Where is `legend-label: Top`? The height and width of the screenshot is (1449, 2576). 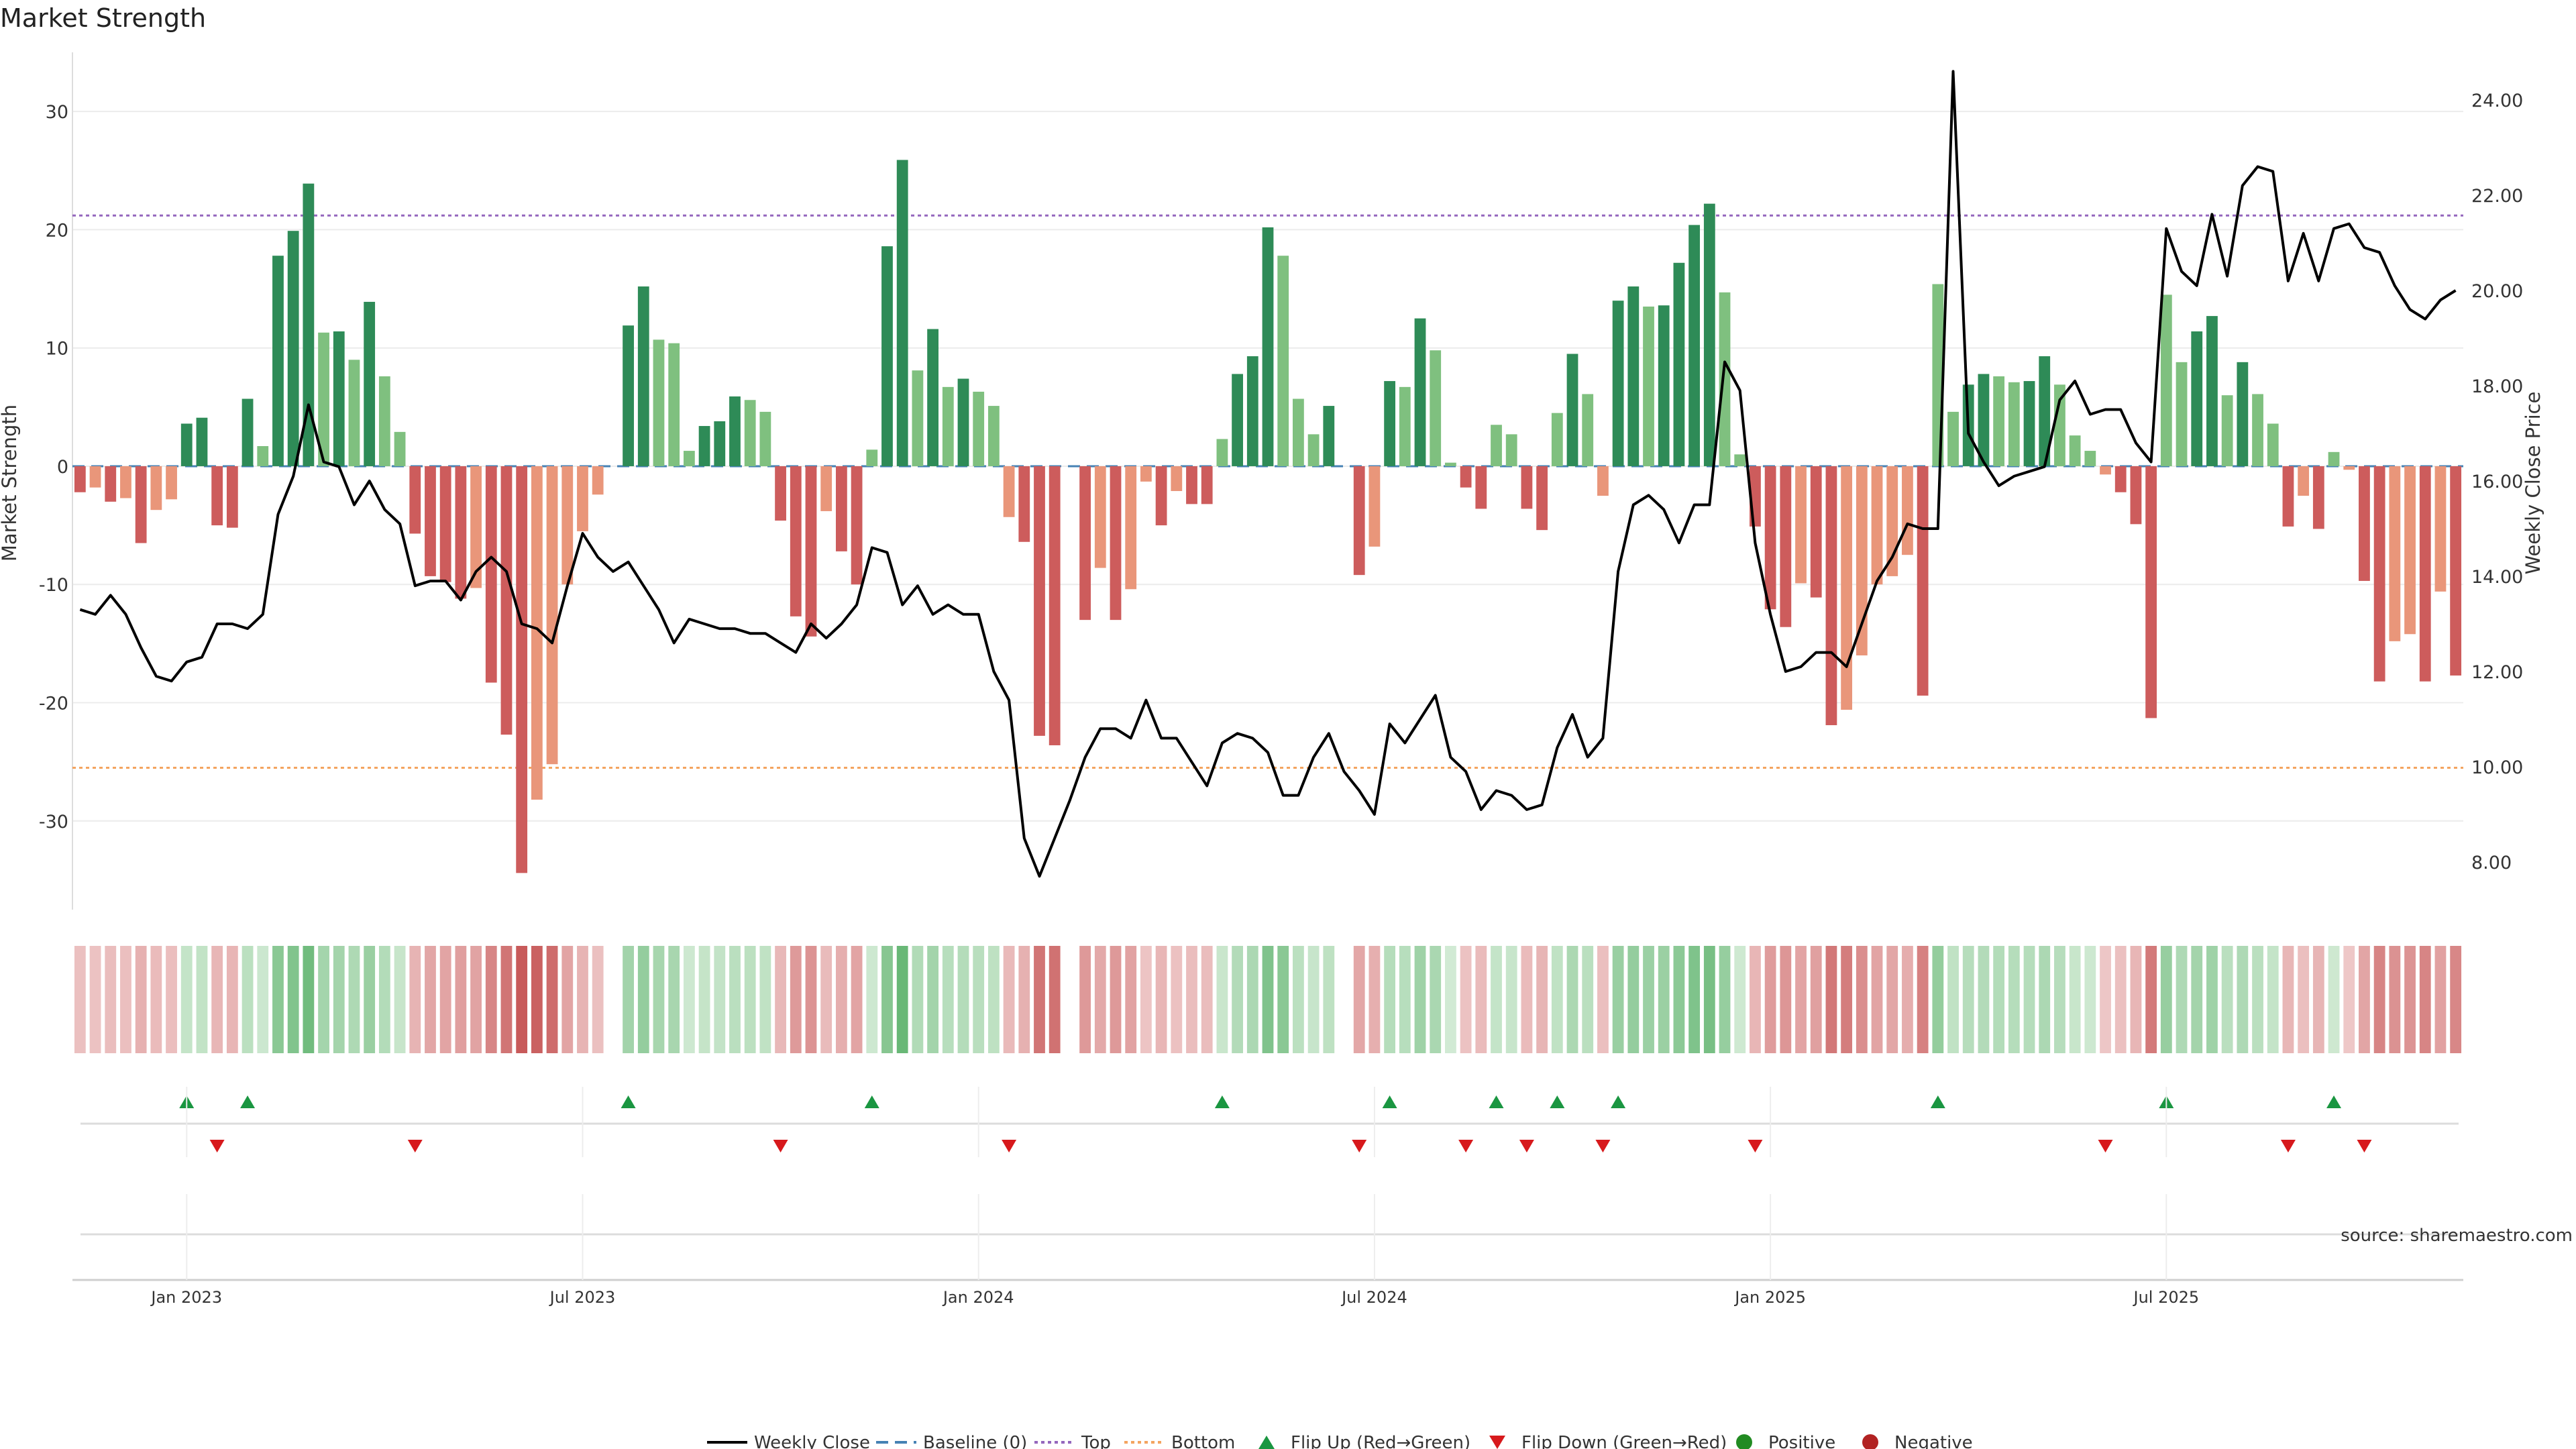
legend-label: Top is located at coordinates (1096, 1441).